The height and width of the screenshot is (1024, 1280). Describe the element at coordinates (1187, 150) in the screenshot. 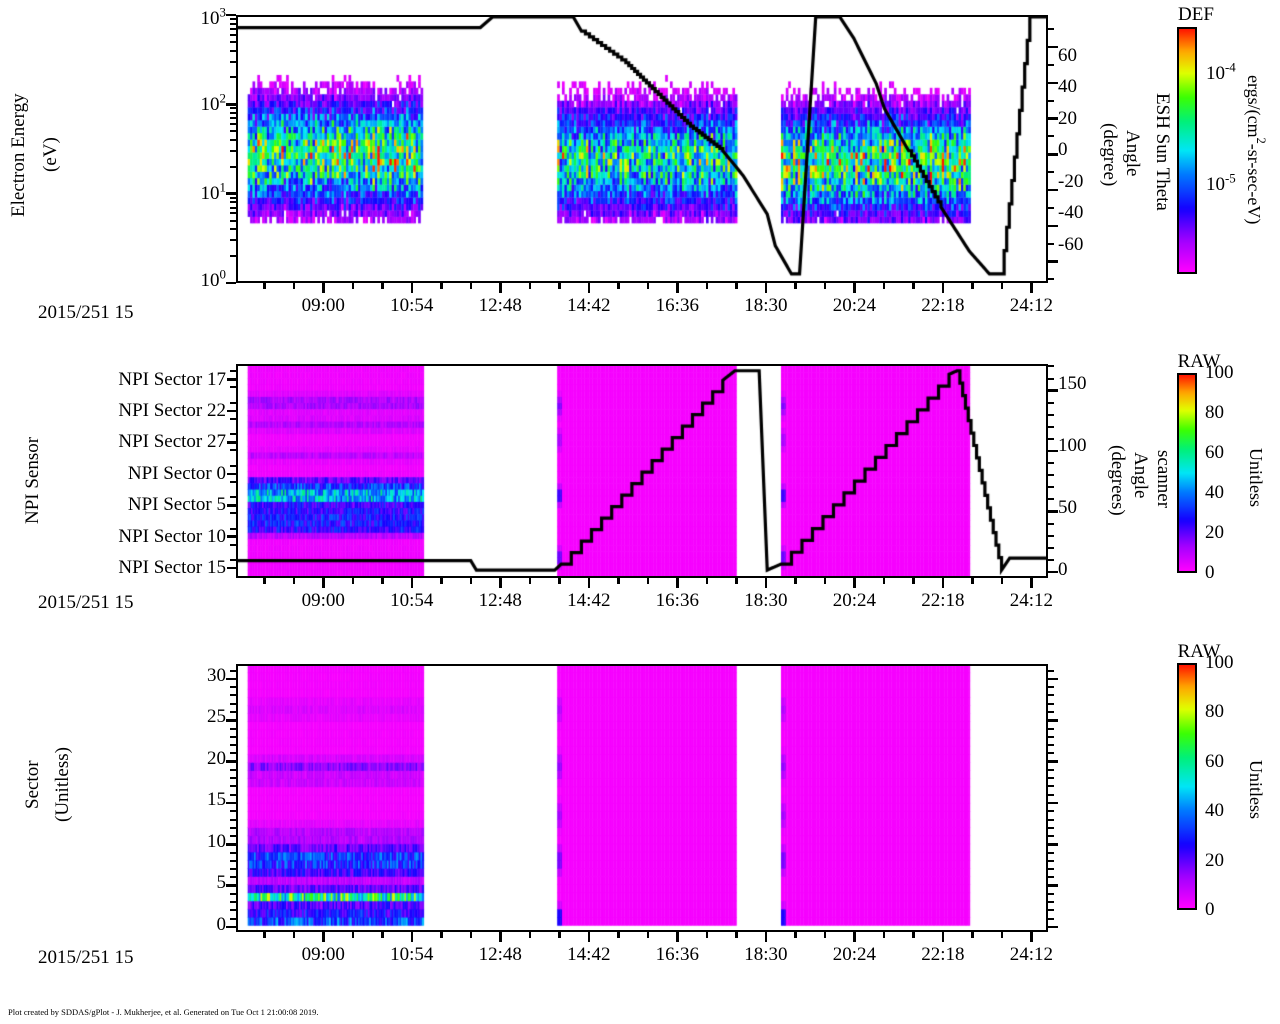

I see `panel1-colorbar` at that location.